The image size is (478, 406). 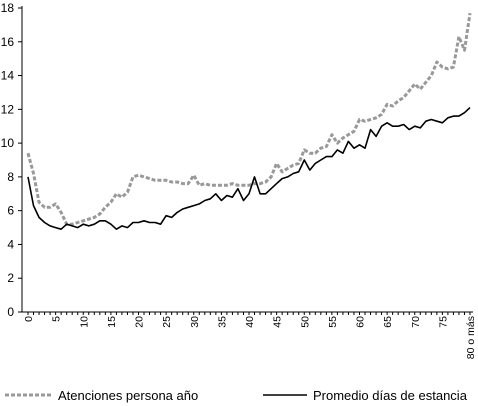 I want to click on y-tick-label: 2, so click(x=10, y=278).